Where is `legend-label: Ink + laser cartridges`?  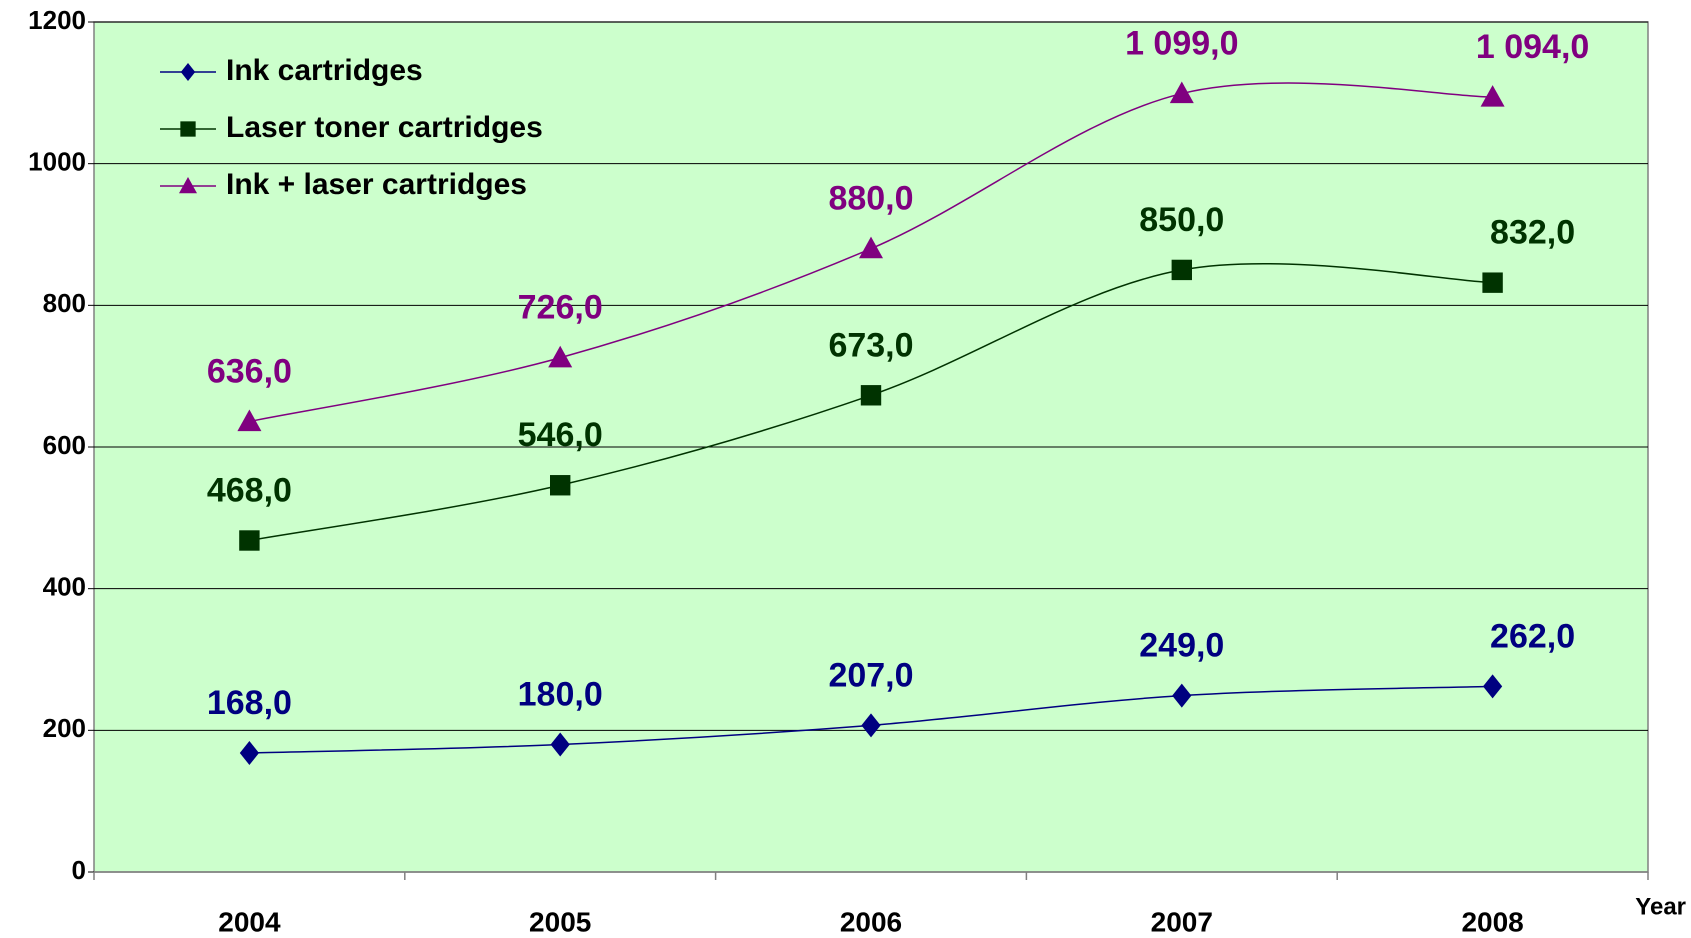
legend-label: Ink + laser cartridges is located at coordinates (376, 184).